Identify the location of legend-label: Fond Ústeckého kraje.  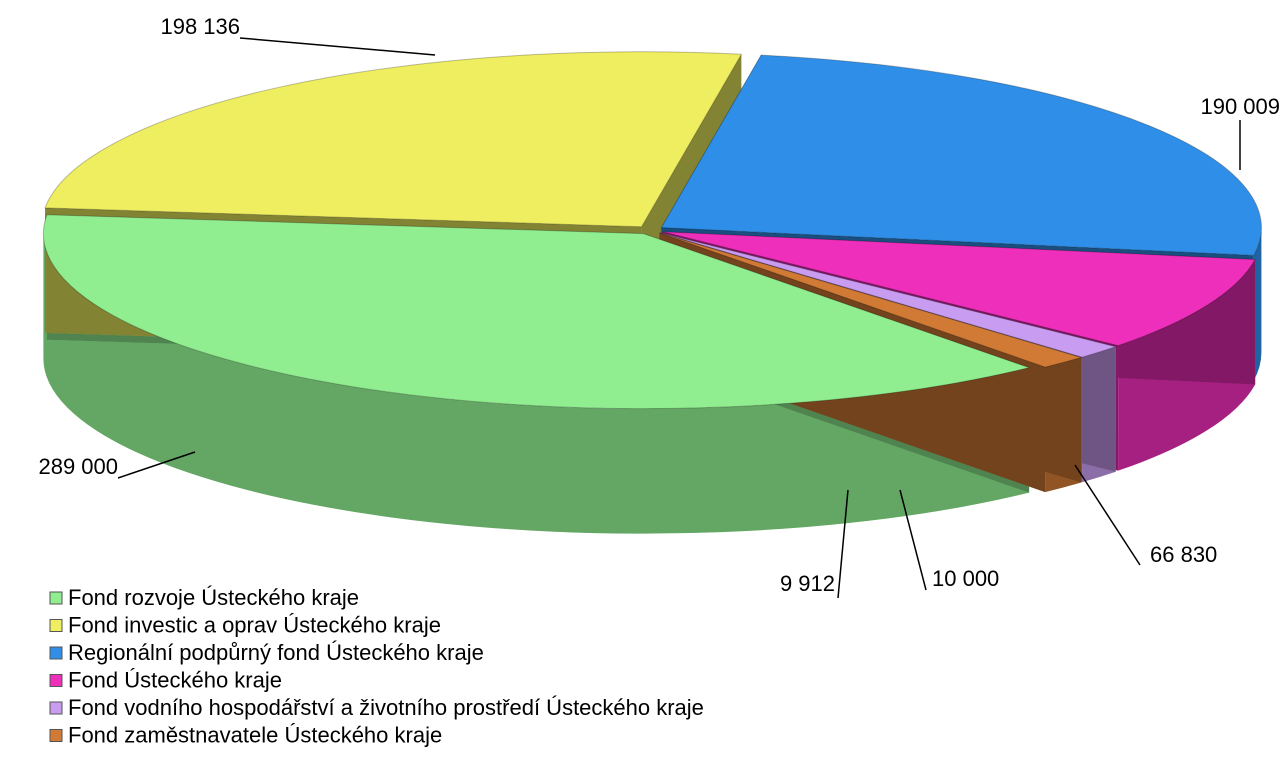
(175, 679).